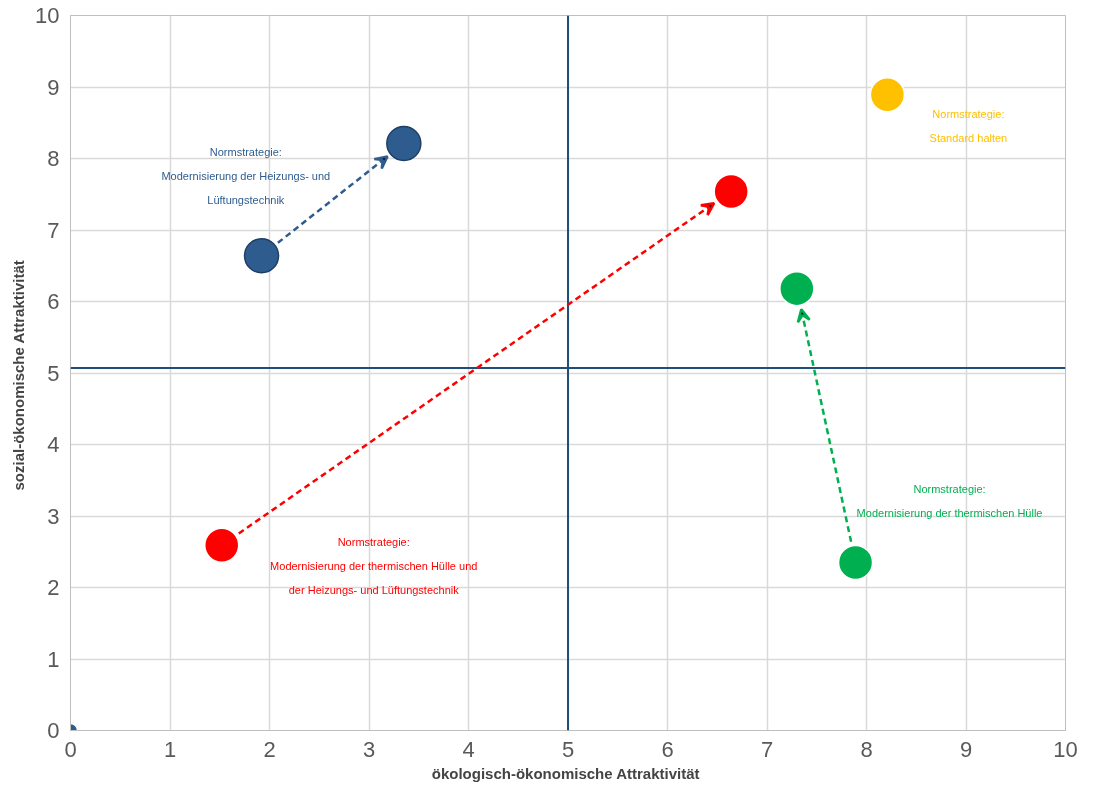 The width and height of the screenshot is (1094, 804). Describe the element at coordinates (565, 773) in the screenshot. I see `x-axis-title: ökologisch-ökonomische Attraktivität` at that location.